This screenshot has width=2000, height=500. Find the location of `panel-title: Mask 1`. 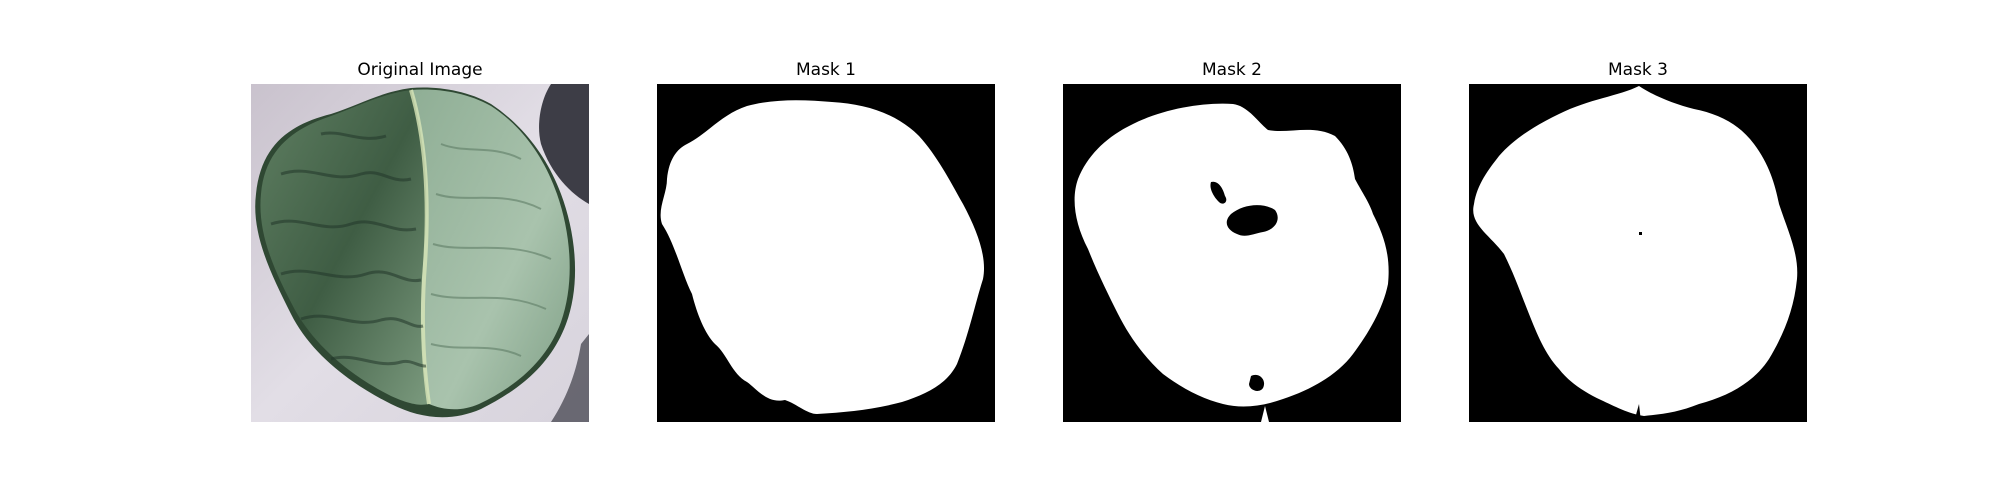

panel-title: Mask 1 is located at coordinates (825, 70).